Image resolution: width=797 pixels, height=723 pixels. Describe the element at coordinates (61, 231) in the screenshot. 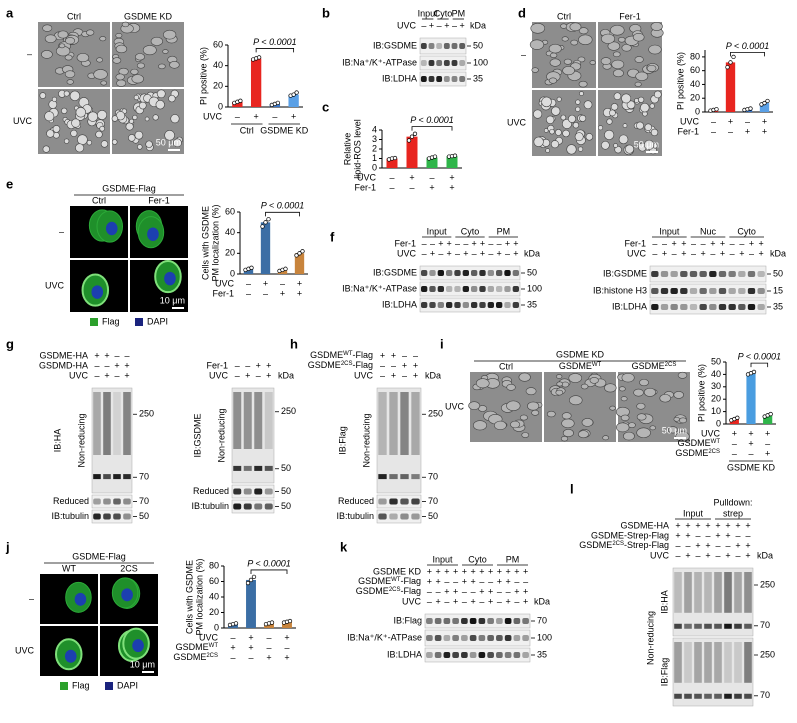

I see `row-label: –` at that location.